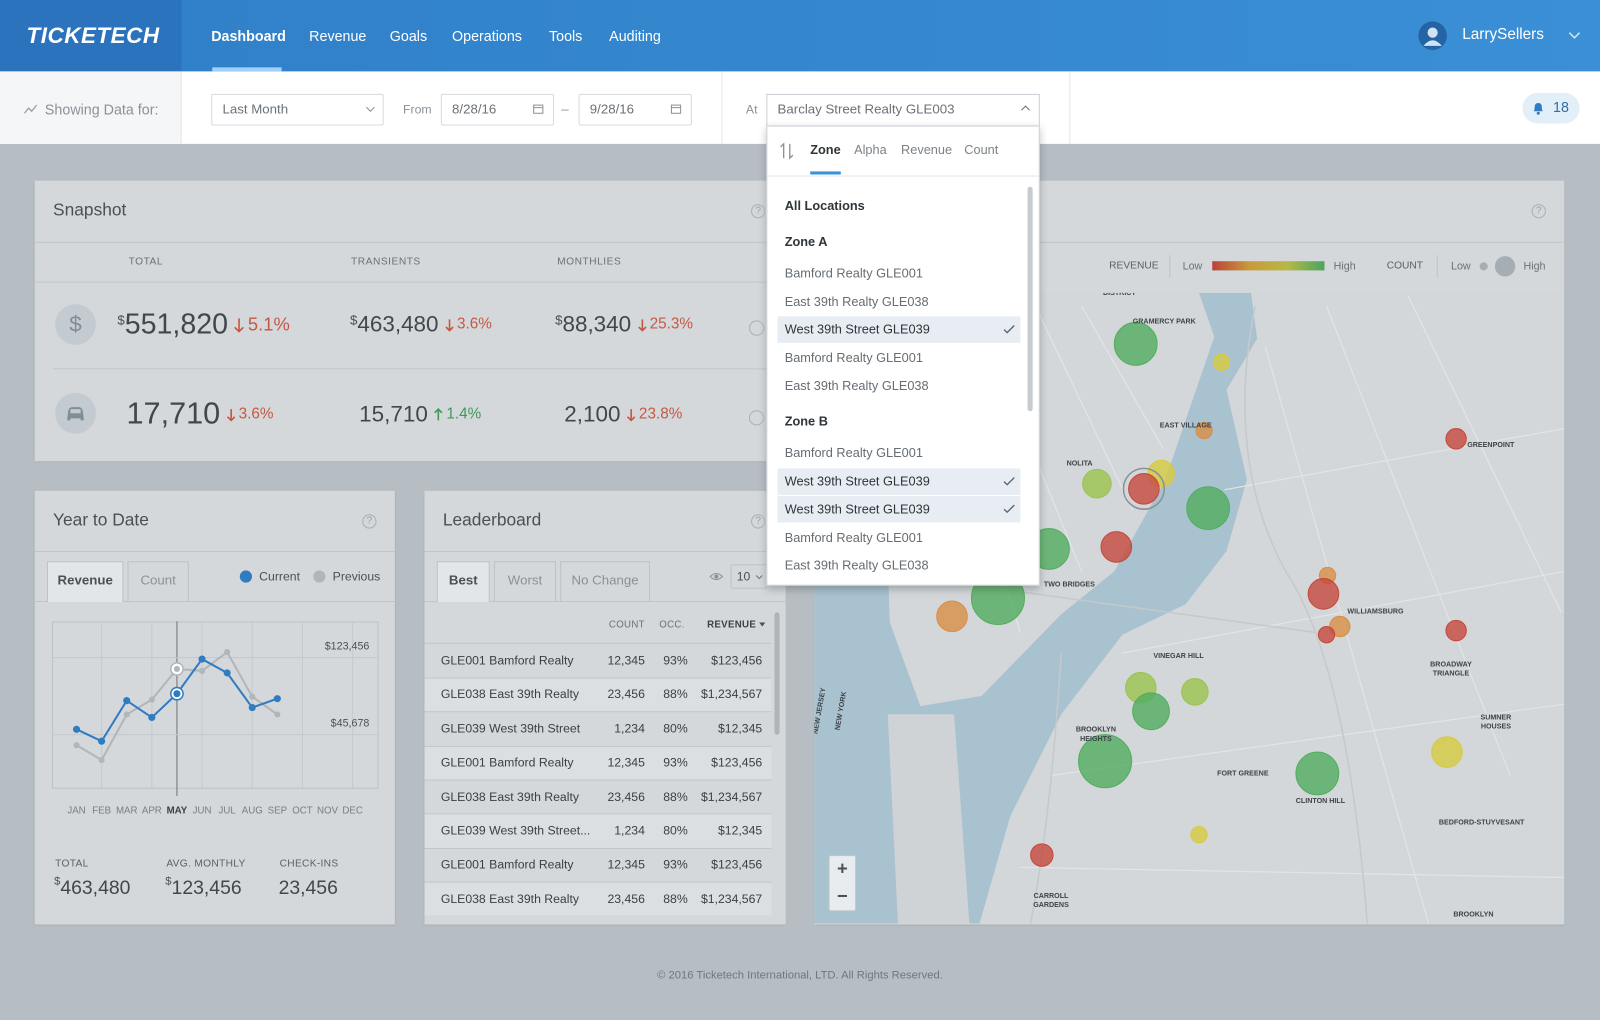  I want to click on snapshot-title: Snapshot, so click(90, 209).